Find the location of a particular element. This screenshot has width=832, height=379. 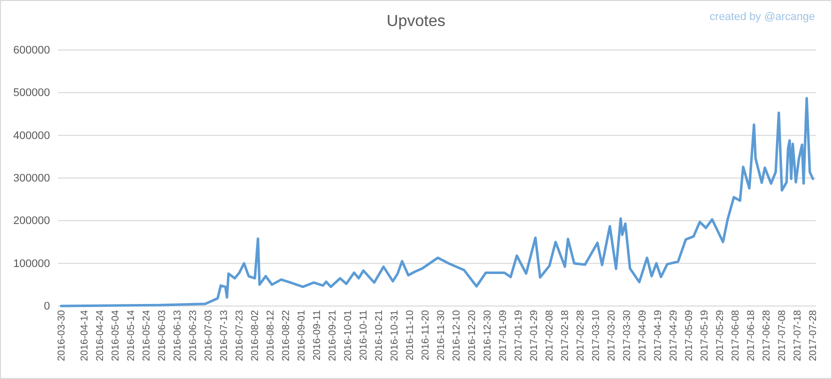

x-tick-label: 2016-10-11 is located at coordinates (364, 335).